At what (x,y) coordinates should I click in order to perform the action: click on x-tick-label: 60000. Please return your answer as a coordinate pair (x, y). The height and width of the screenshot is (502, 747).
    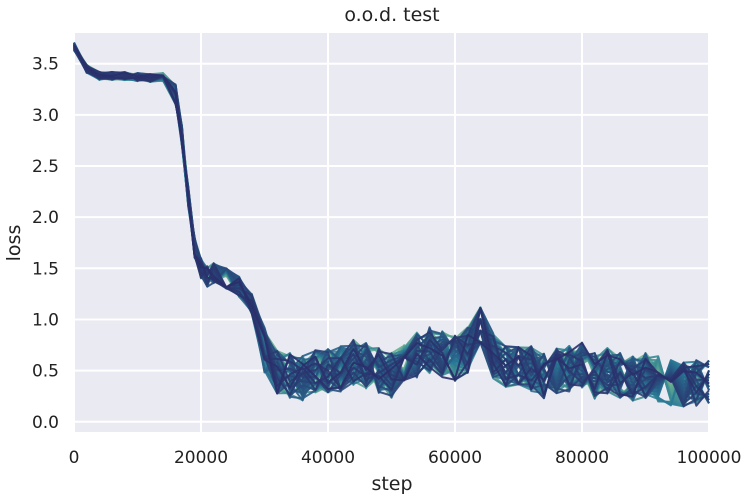
    Looking at the image, I should click on (455, 458).